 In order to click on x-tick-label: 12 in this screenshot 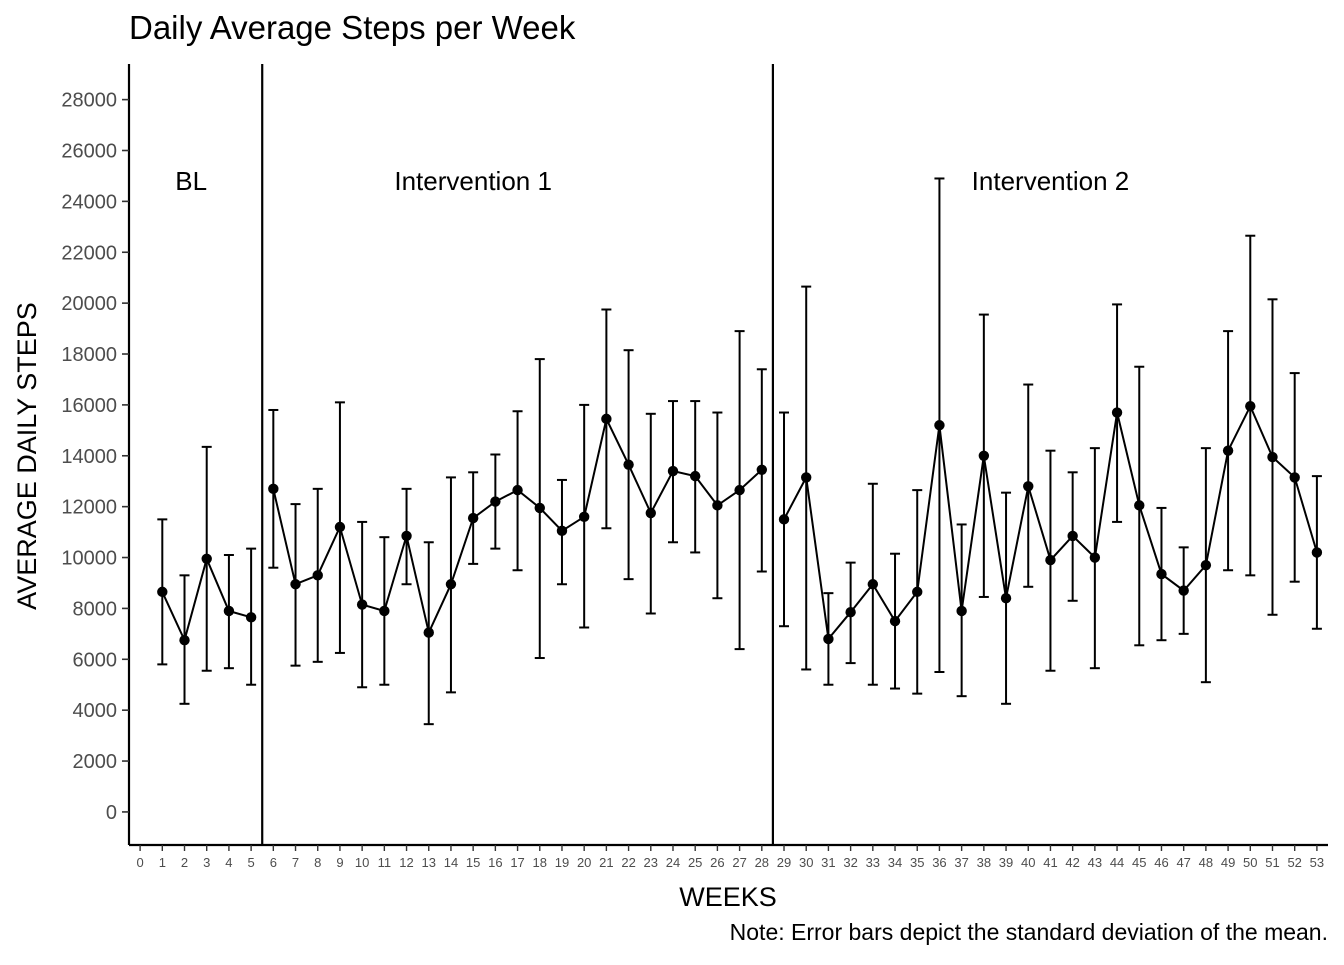, I will do `click(406, 862)`.